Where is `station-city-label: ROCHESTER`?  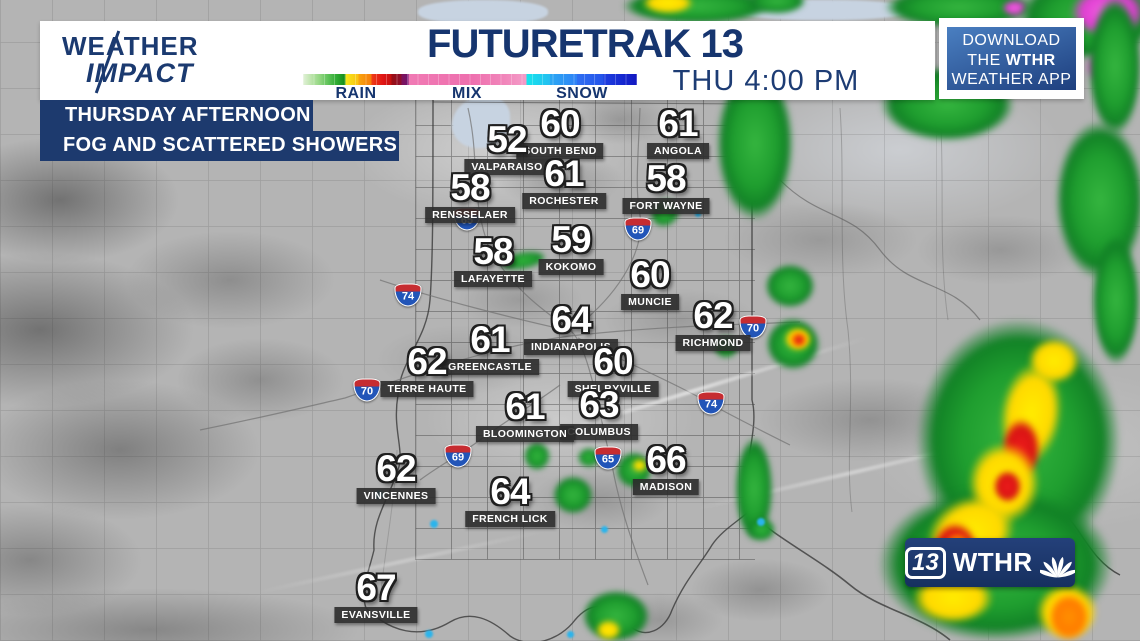 station-city-label: ROCHESTER is located at coordinates (564, 201).